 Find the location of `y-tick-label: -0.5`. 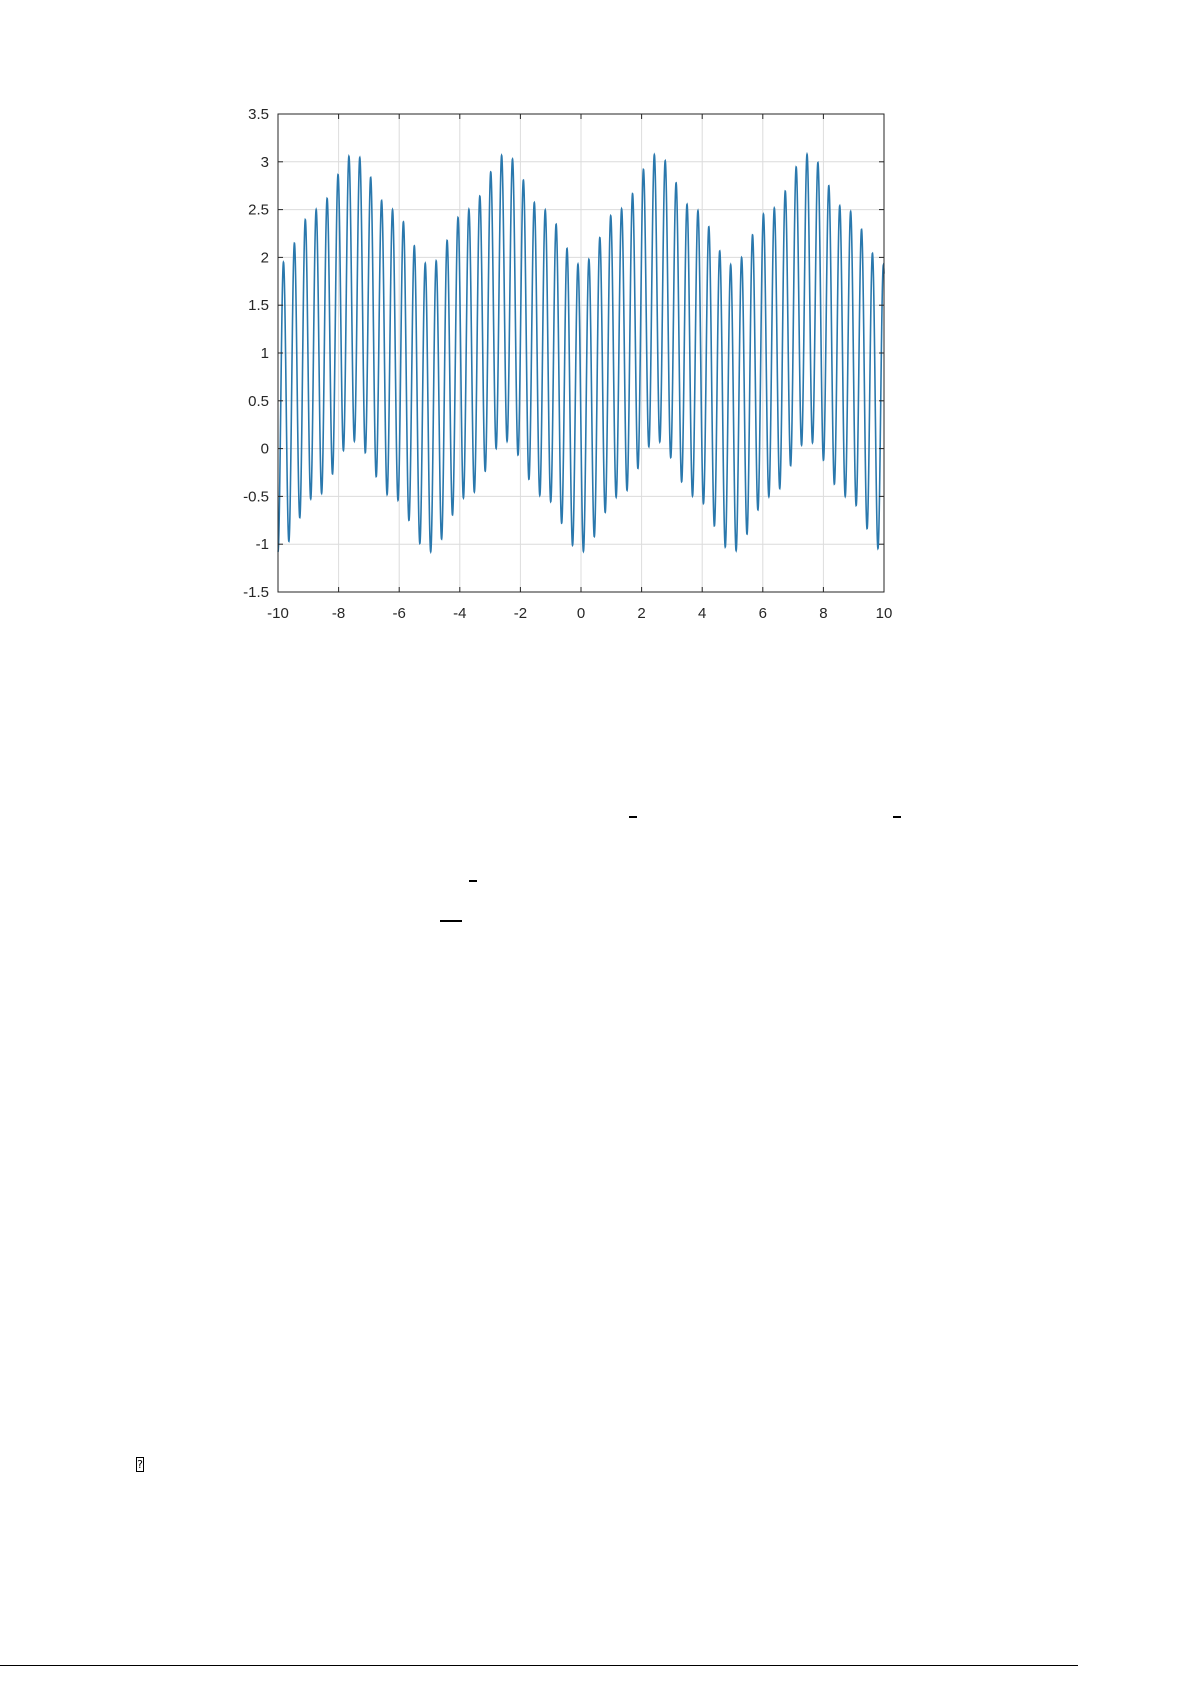

y-tick-label: -0.5 is located at coordinates (256, 496).